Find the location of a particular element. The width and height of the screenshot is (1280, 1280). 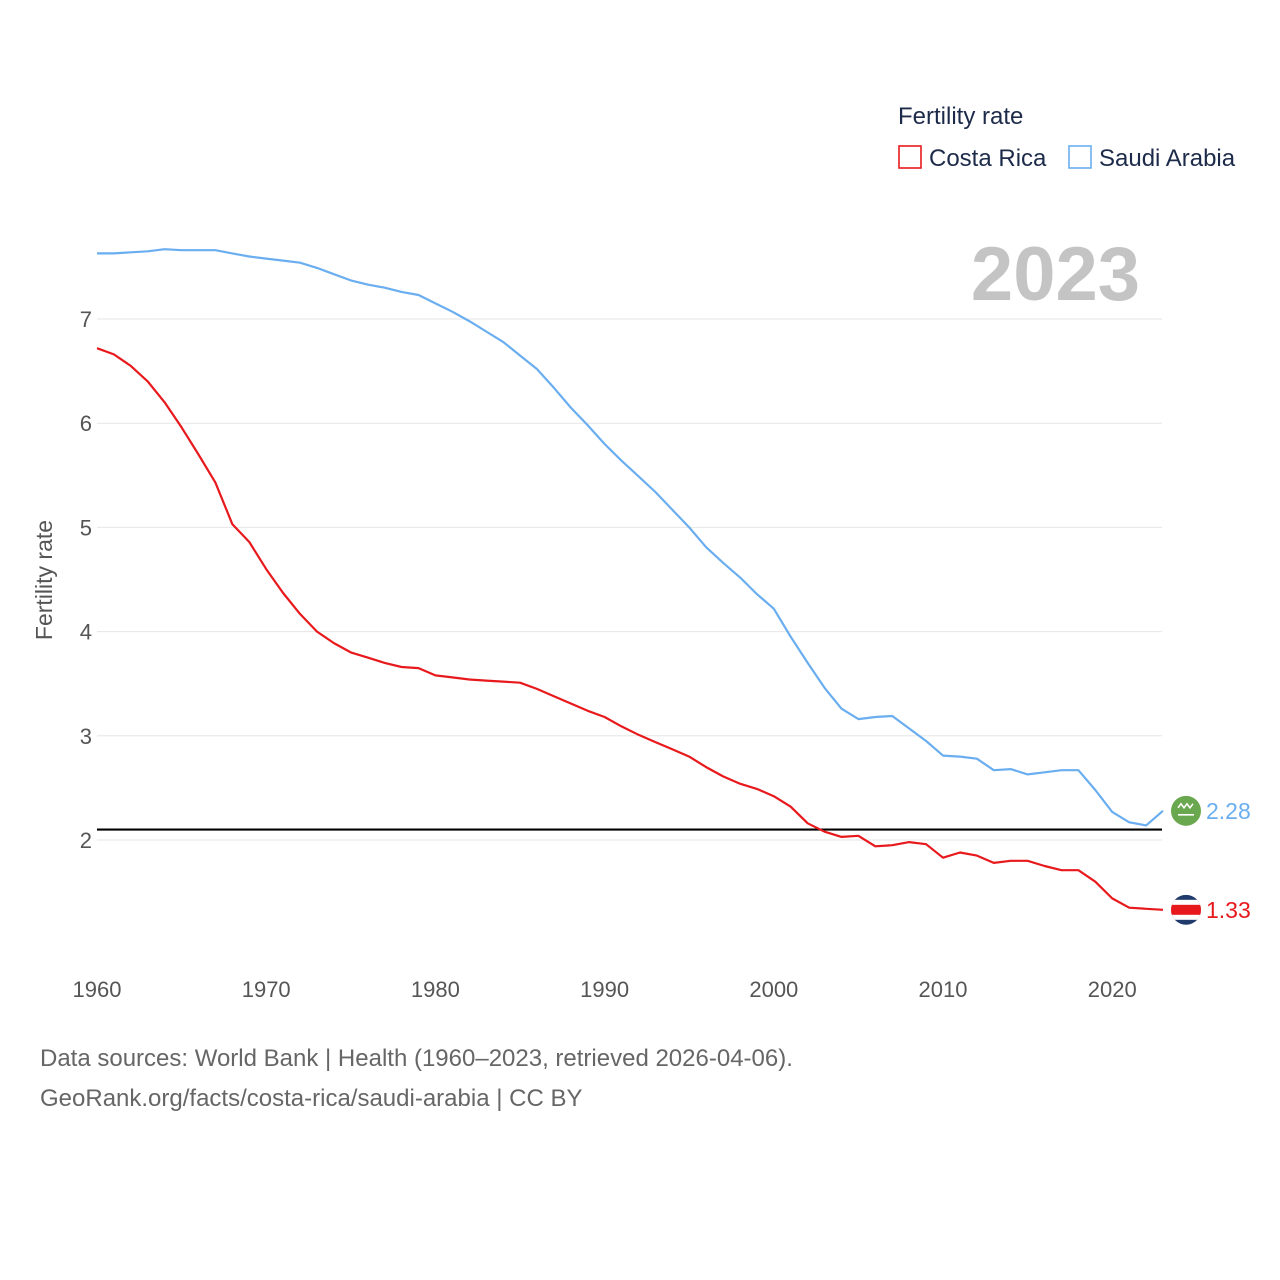

flag-stripes is located at coordinates (1186, 909).